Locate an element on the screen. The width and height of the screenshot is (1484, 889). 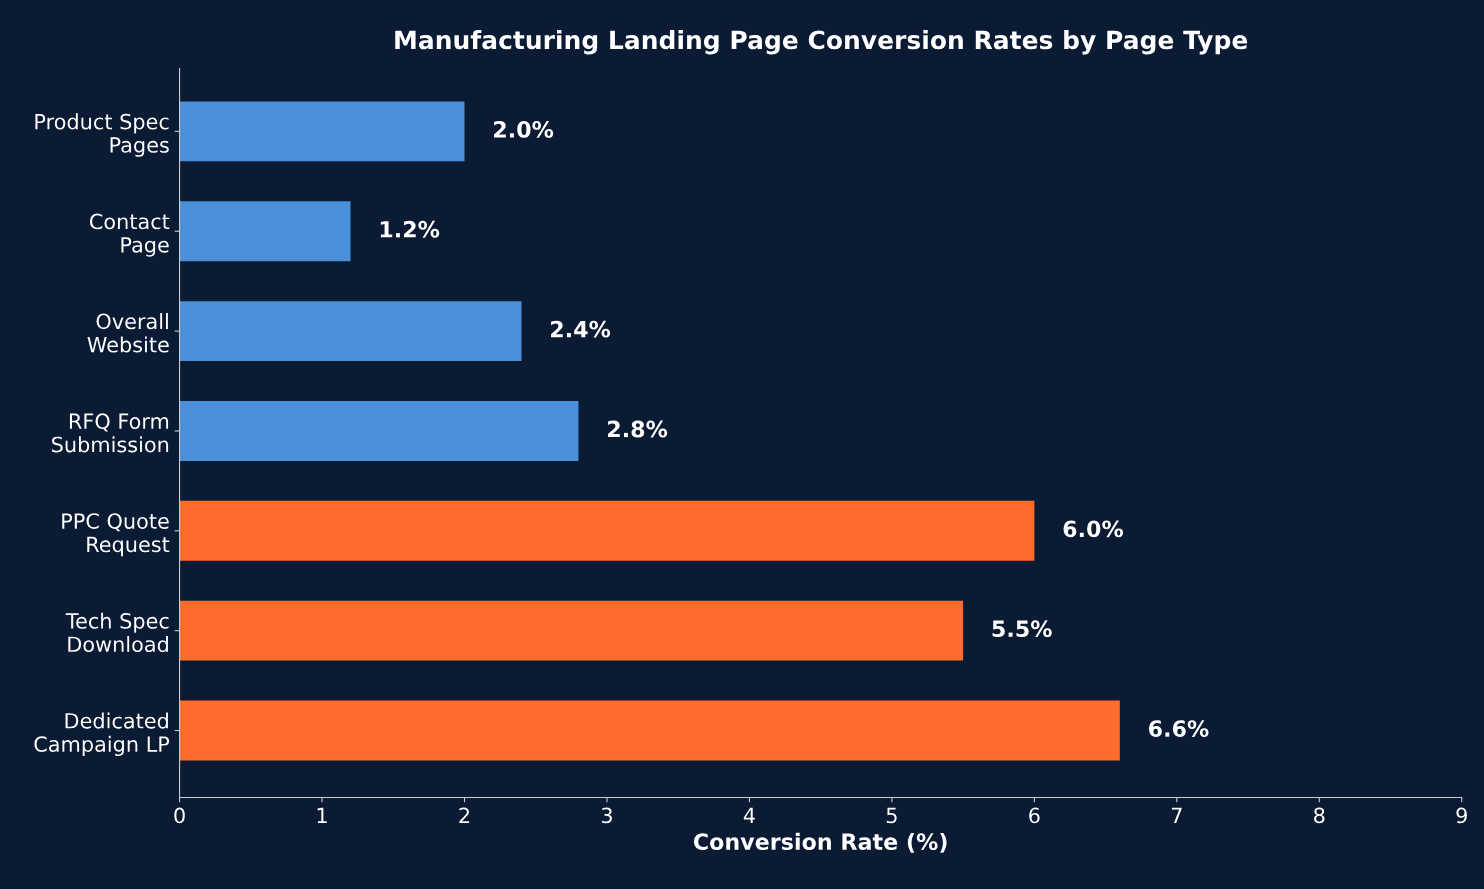
y-tick-label: Overall Website is located at coordinates (128, 333).